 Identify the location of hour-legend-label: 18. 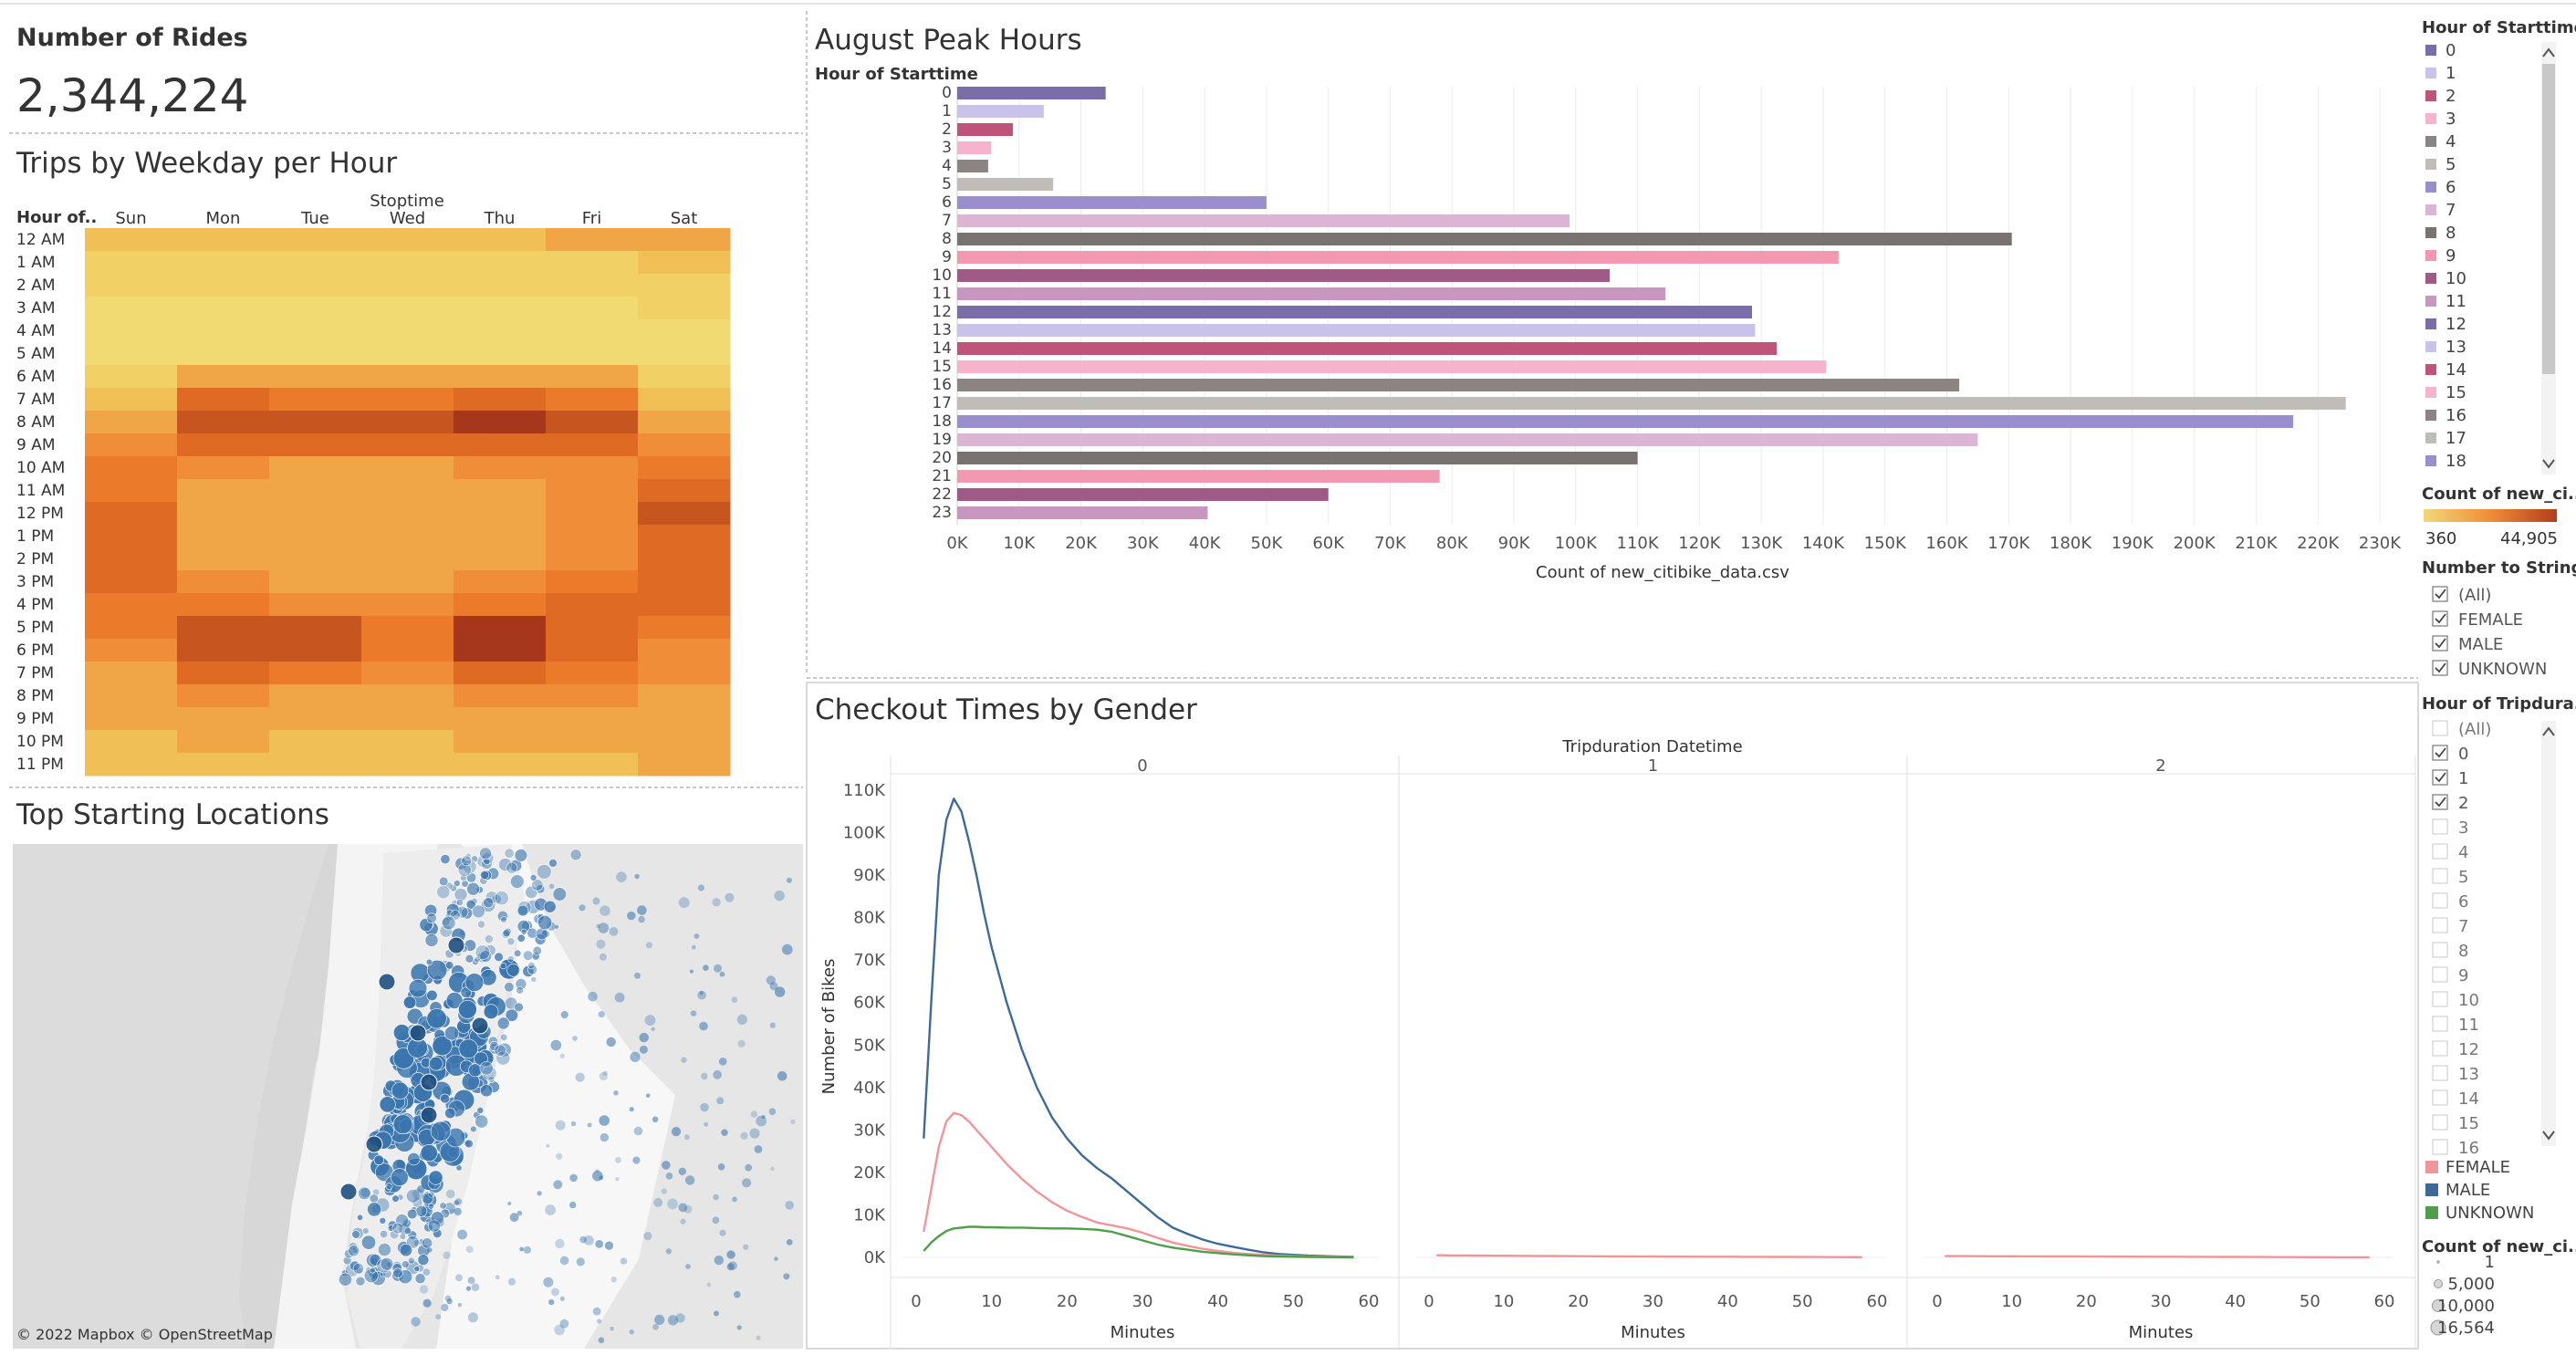
(2456, 461).